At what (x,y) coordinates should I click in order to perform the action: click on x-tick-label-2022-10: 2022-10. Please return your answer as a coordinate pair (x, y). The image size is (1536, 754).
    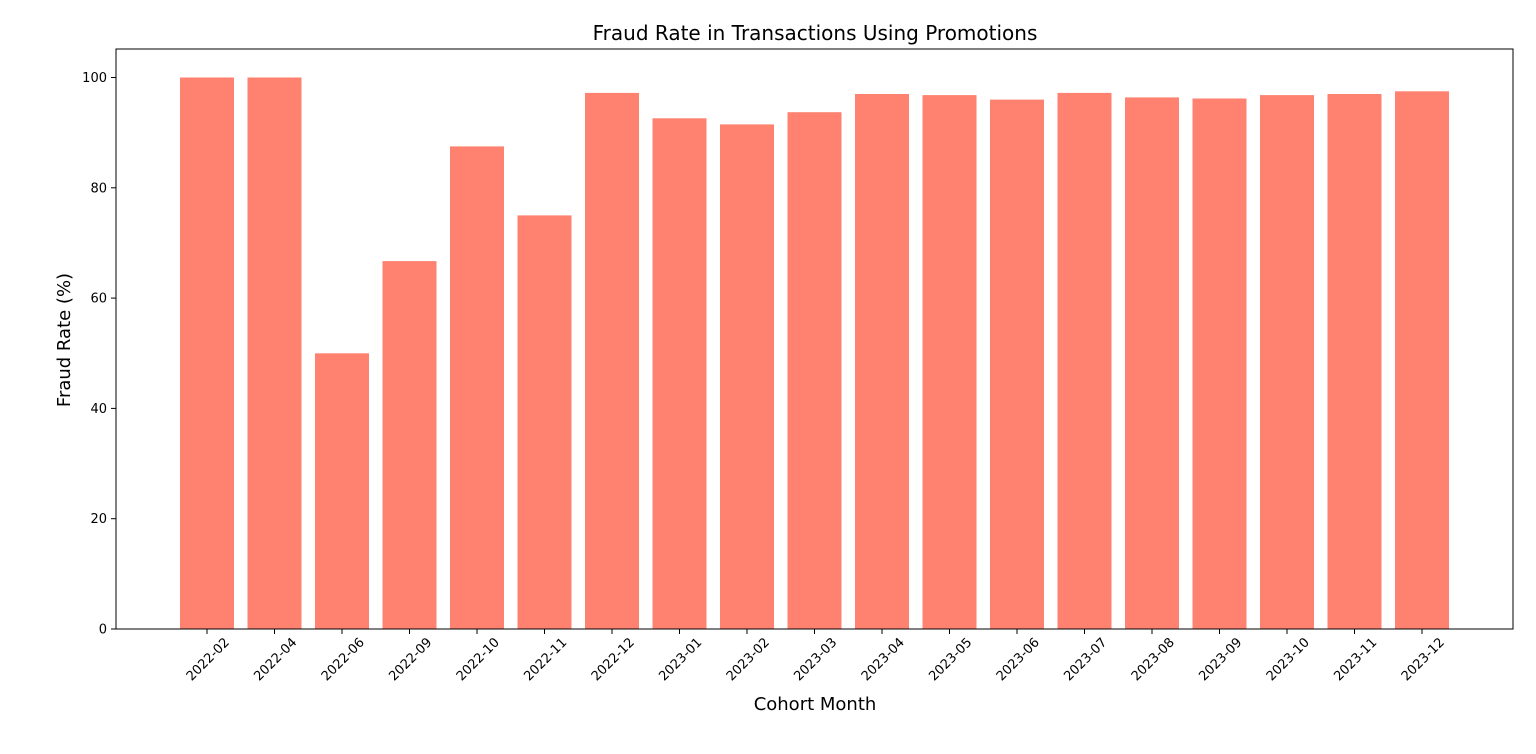
    Looking at the image, I should click on (478, 659).